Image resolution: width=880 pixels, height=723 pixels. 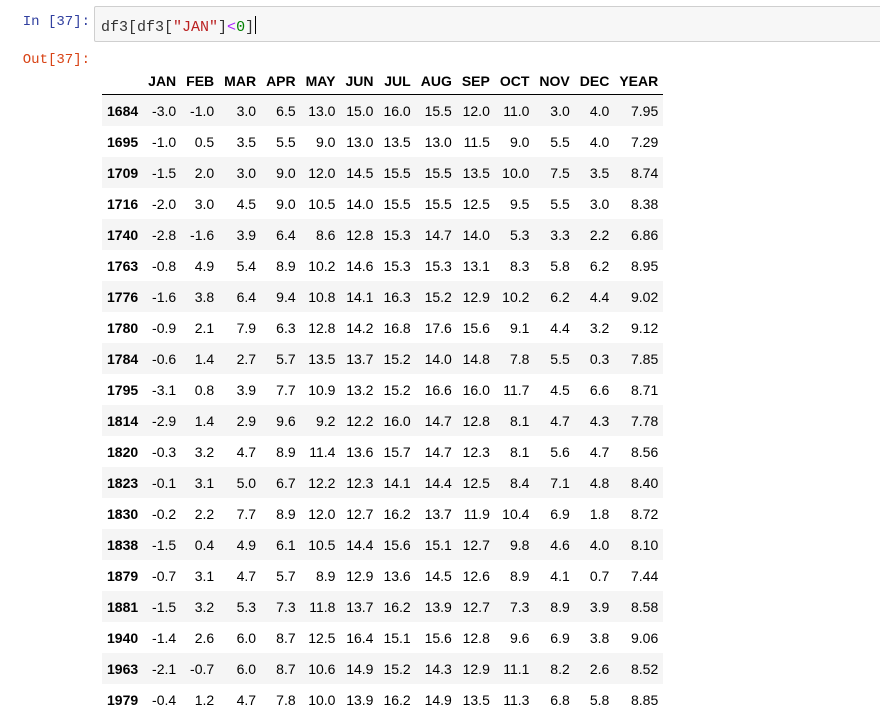 I want to click on row-index: 1881, so click(x=123, y=606).